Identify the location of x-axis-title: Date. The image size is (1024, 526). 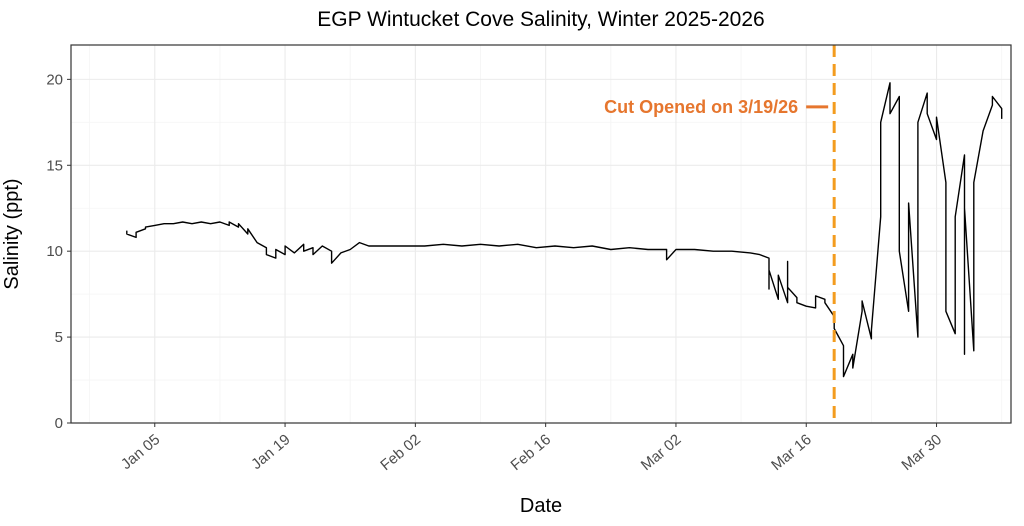
(541, 506).